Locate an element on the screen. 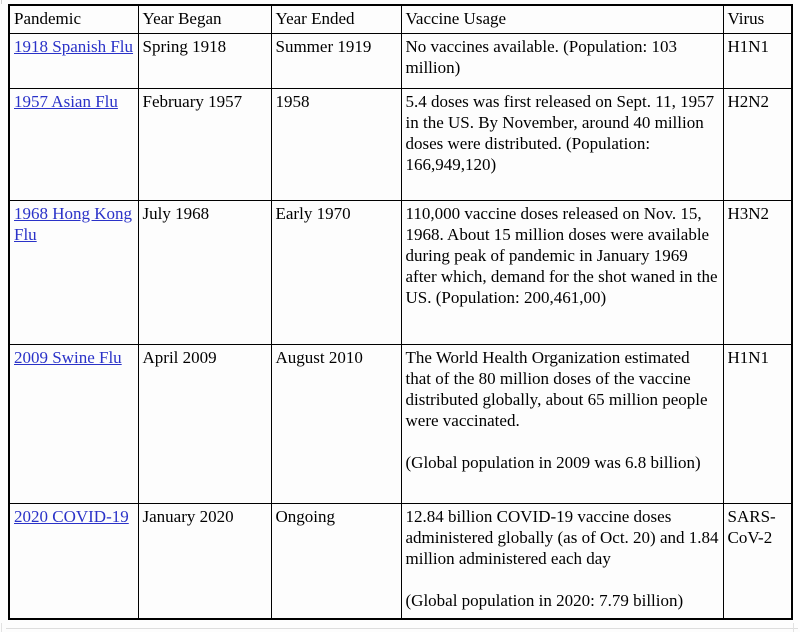 The image size is (800, 632). cell-pandemic: 1957 Asian Flu is located at coordinates (73, 144).